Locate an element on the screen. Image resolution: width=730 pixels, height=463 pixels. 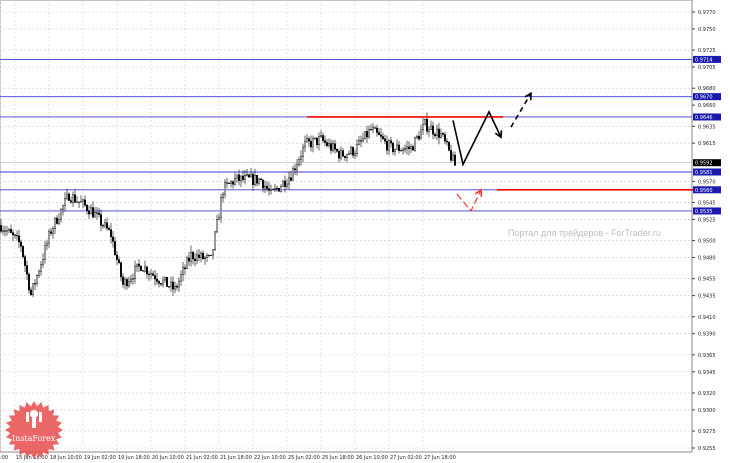
price-tick-label: 0.9255 is located at coordinates (707, 449).